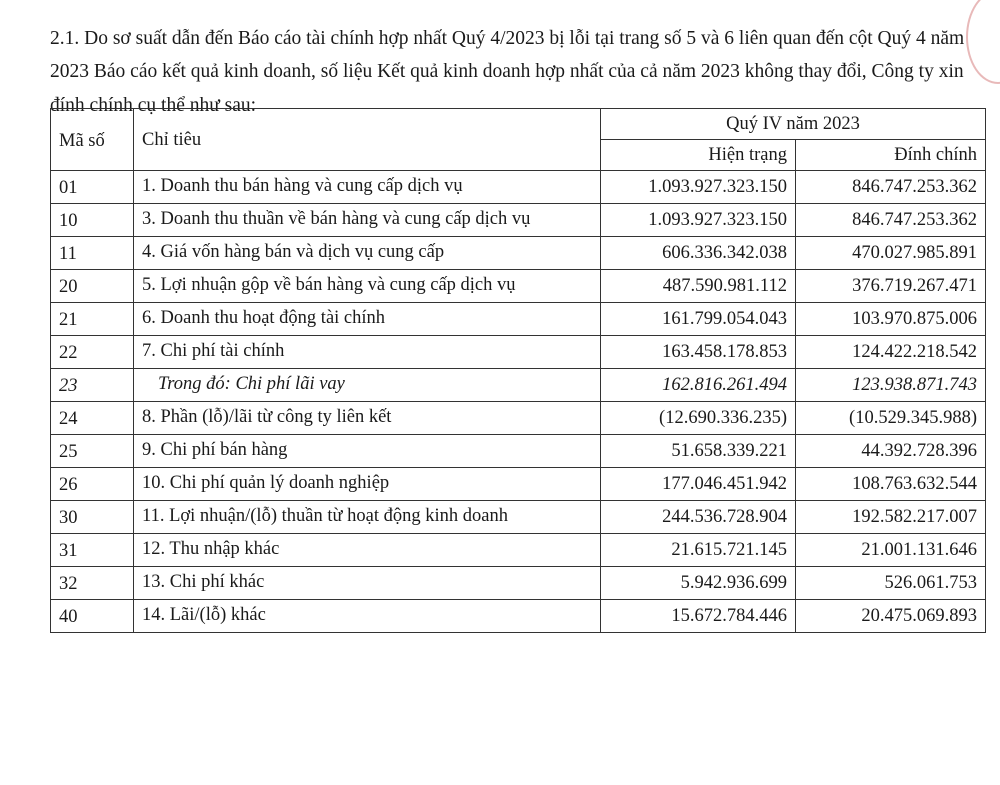 This screenshot has width=1000, height=785. What do you see at coordinates (367, 253) in the screenshot?
I see `row-item: 4. Giá vốn hàng bán và dịch vụ cung cấp` at bounding box center [367, 253].